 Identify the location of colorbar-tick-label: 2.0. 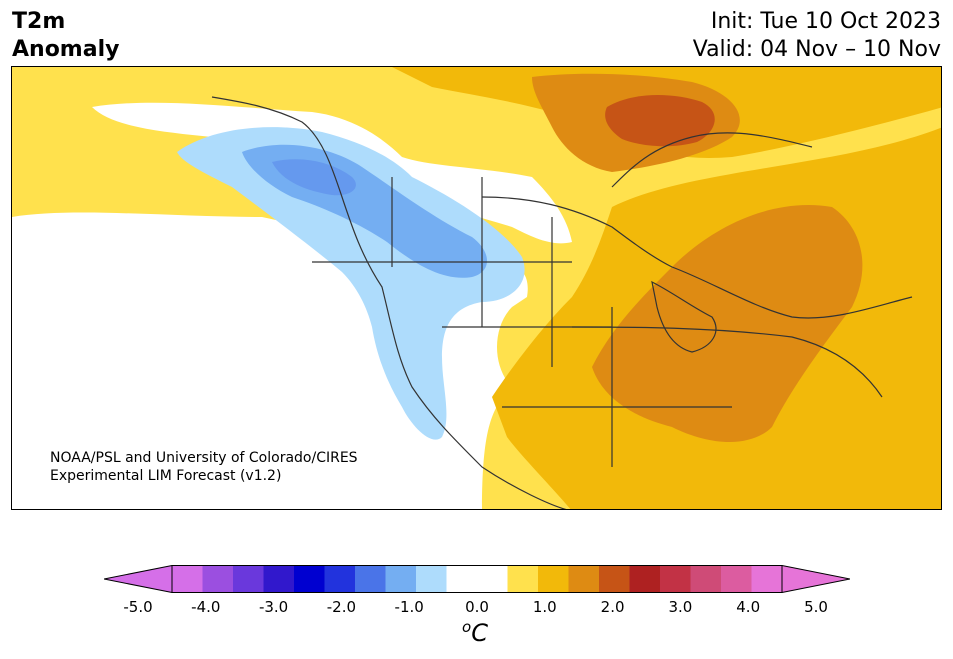
(612, 607).